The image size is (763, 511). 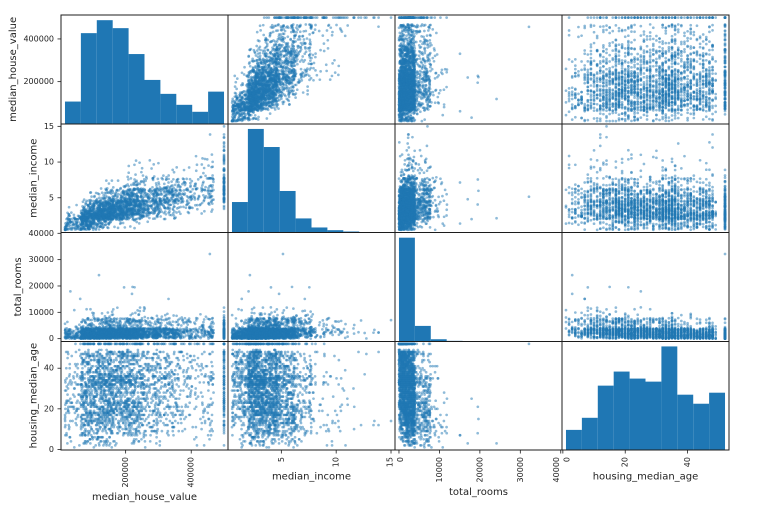 I want to click on histogram-panel-median_house_value, so click(x=144, y=69).